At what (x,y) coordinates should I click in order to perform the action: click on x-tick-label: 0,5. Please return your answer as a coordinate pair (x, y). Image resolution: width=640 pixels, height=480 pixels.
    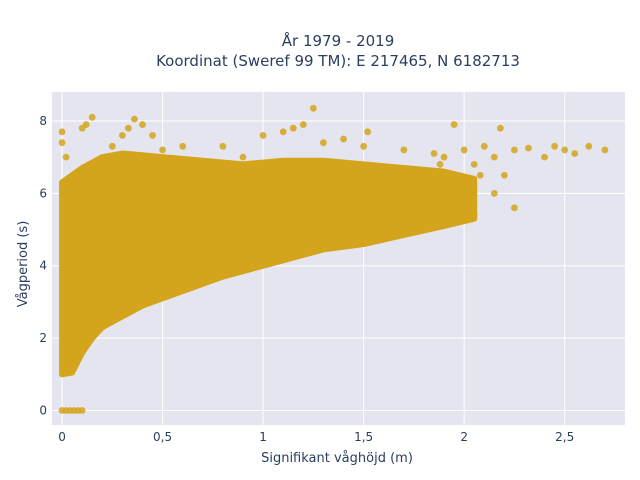
    Looking at the image, I should click on (162, 437).